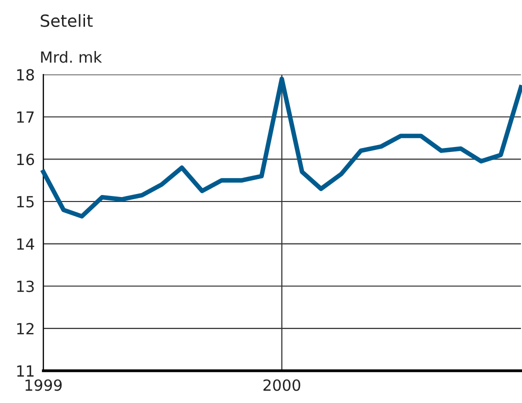 The width and height of the screenshot is (522, 403). Describe the element at coordinates (25, 202) in the screenshot. I see `y-tick-label: 15` at that location.